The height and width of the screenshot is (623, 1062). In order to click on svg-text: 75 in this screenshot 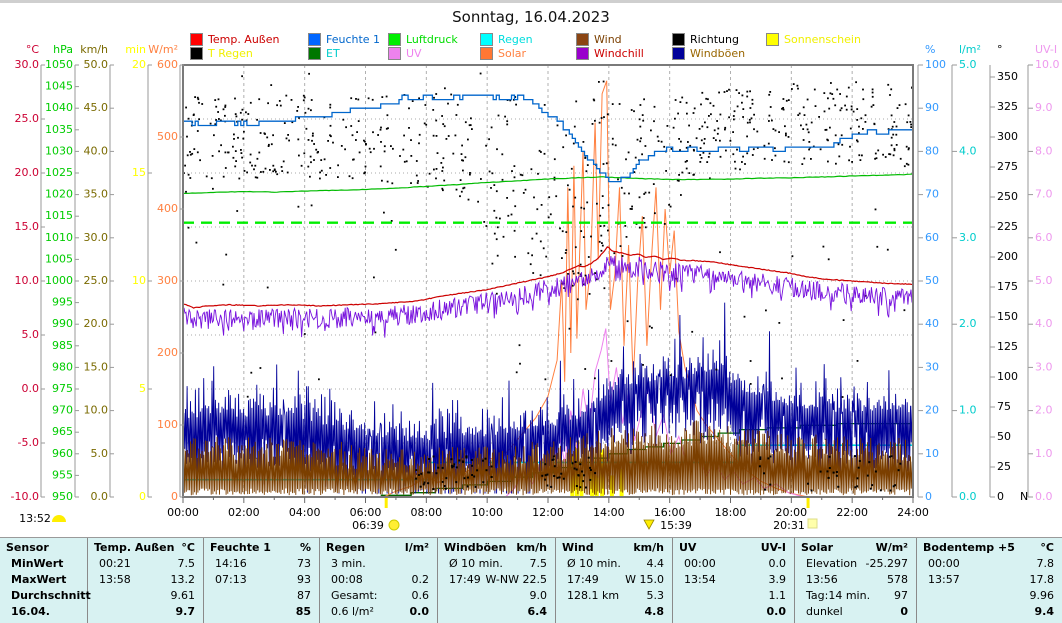, I will do `click(1004, 406)`.